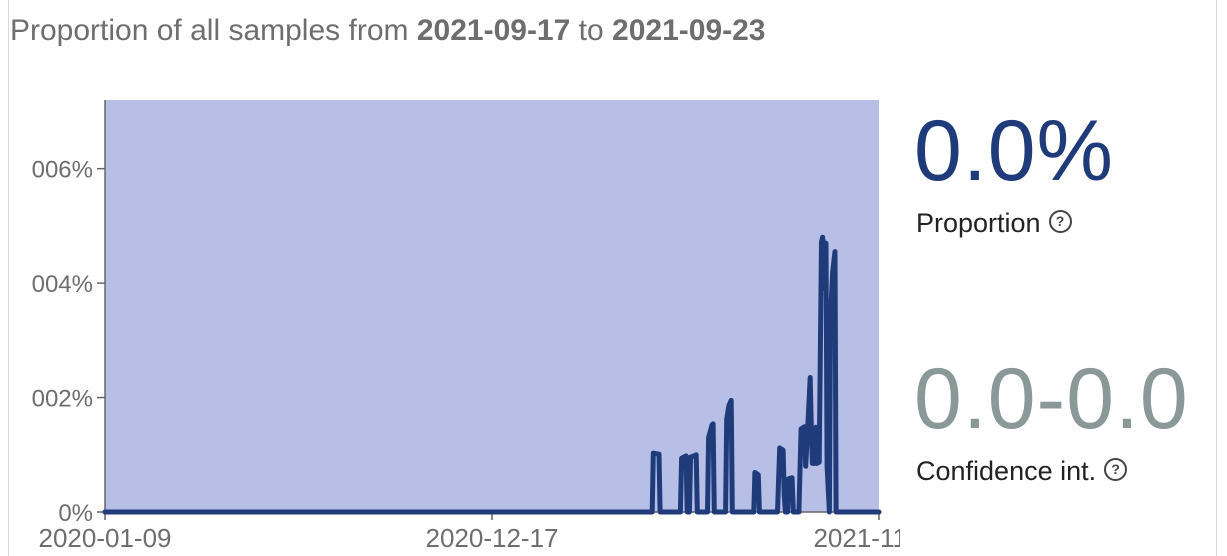 The width and height of the screenshot is (1227, 556). What do you see at coordinates (1051, 399) in the screenshot?
I see `confidence-interval-value: 0.0-0.0` at bounding box center [1051, 399].